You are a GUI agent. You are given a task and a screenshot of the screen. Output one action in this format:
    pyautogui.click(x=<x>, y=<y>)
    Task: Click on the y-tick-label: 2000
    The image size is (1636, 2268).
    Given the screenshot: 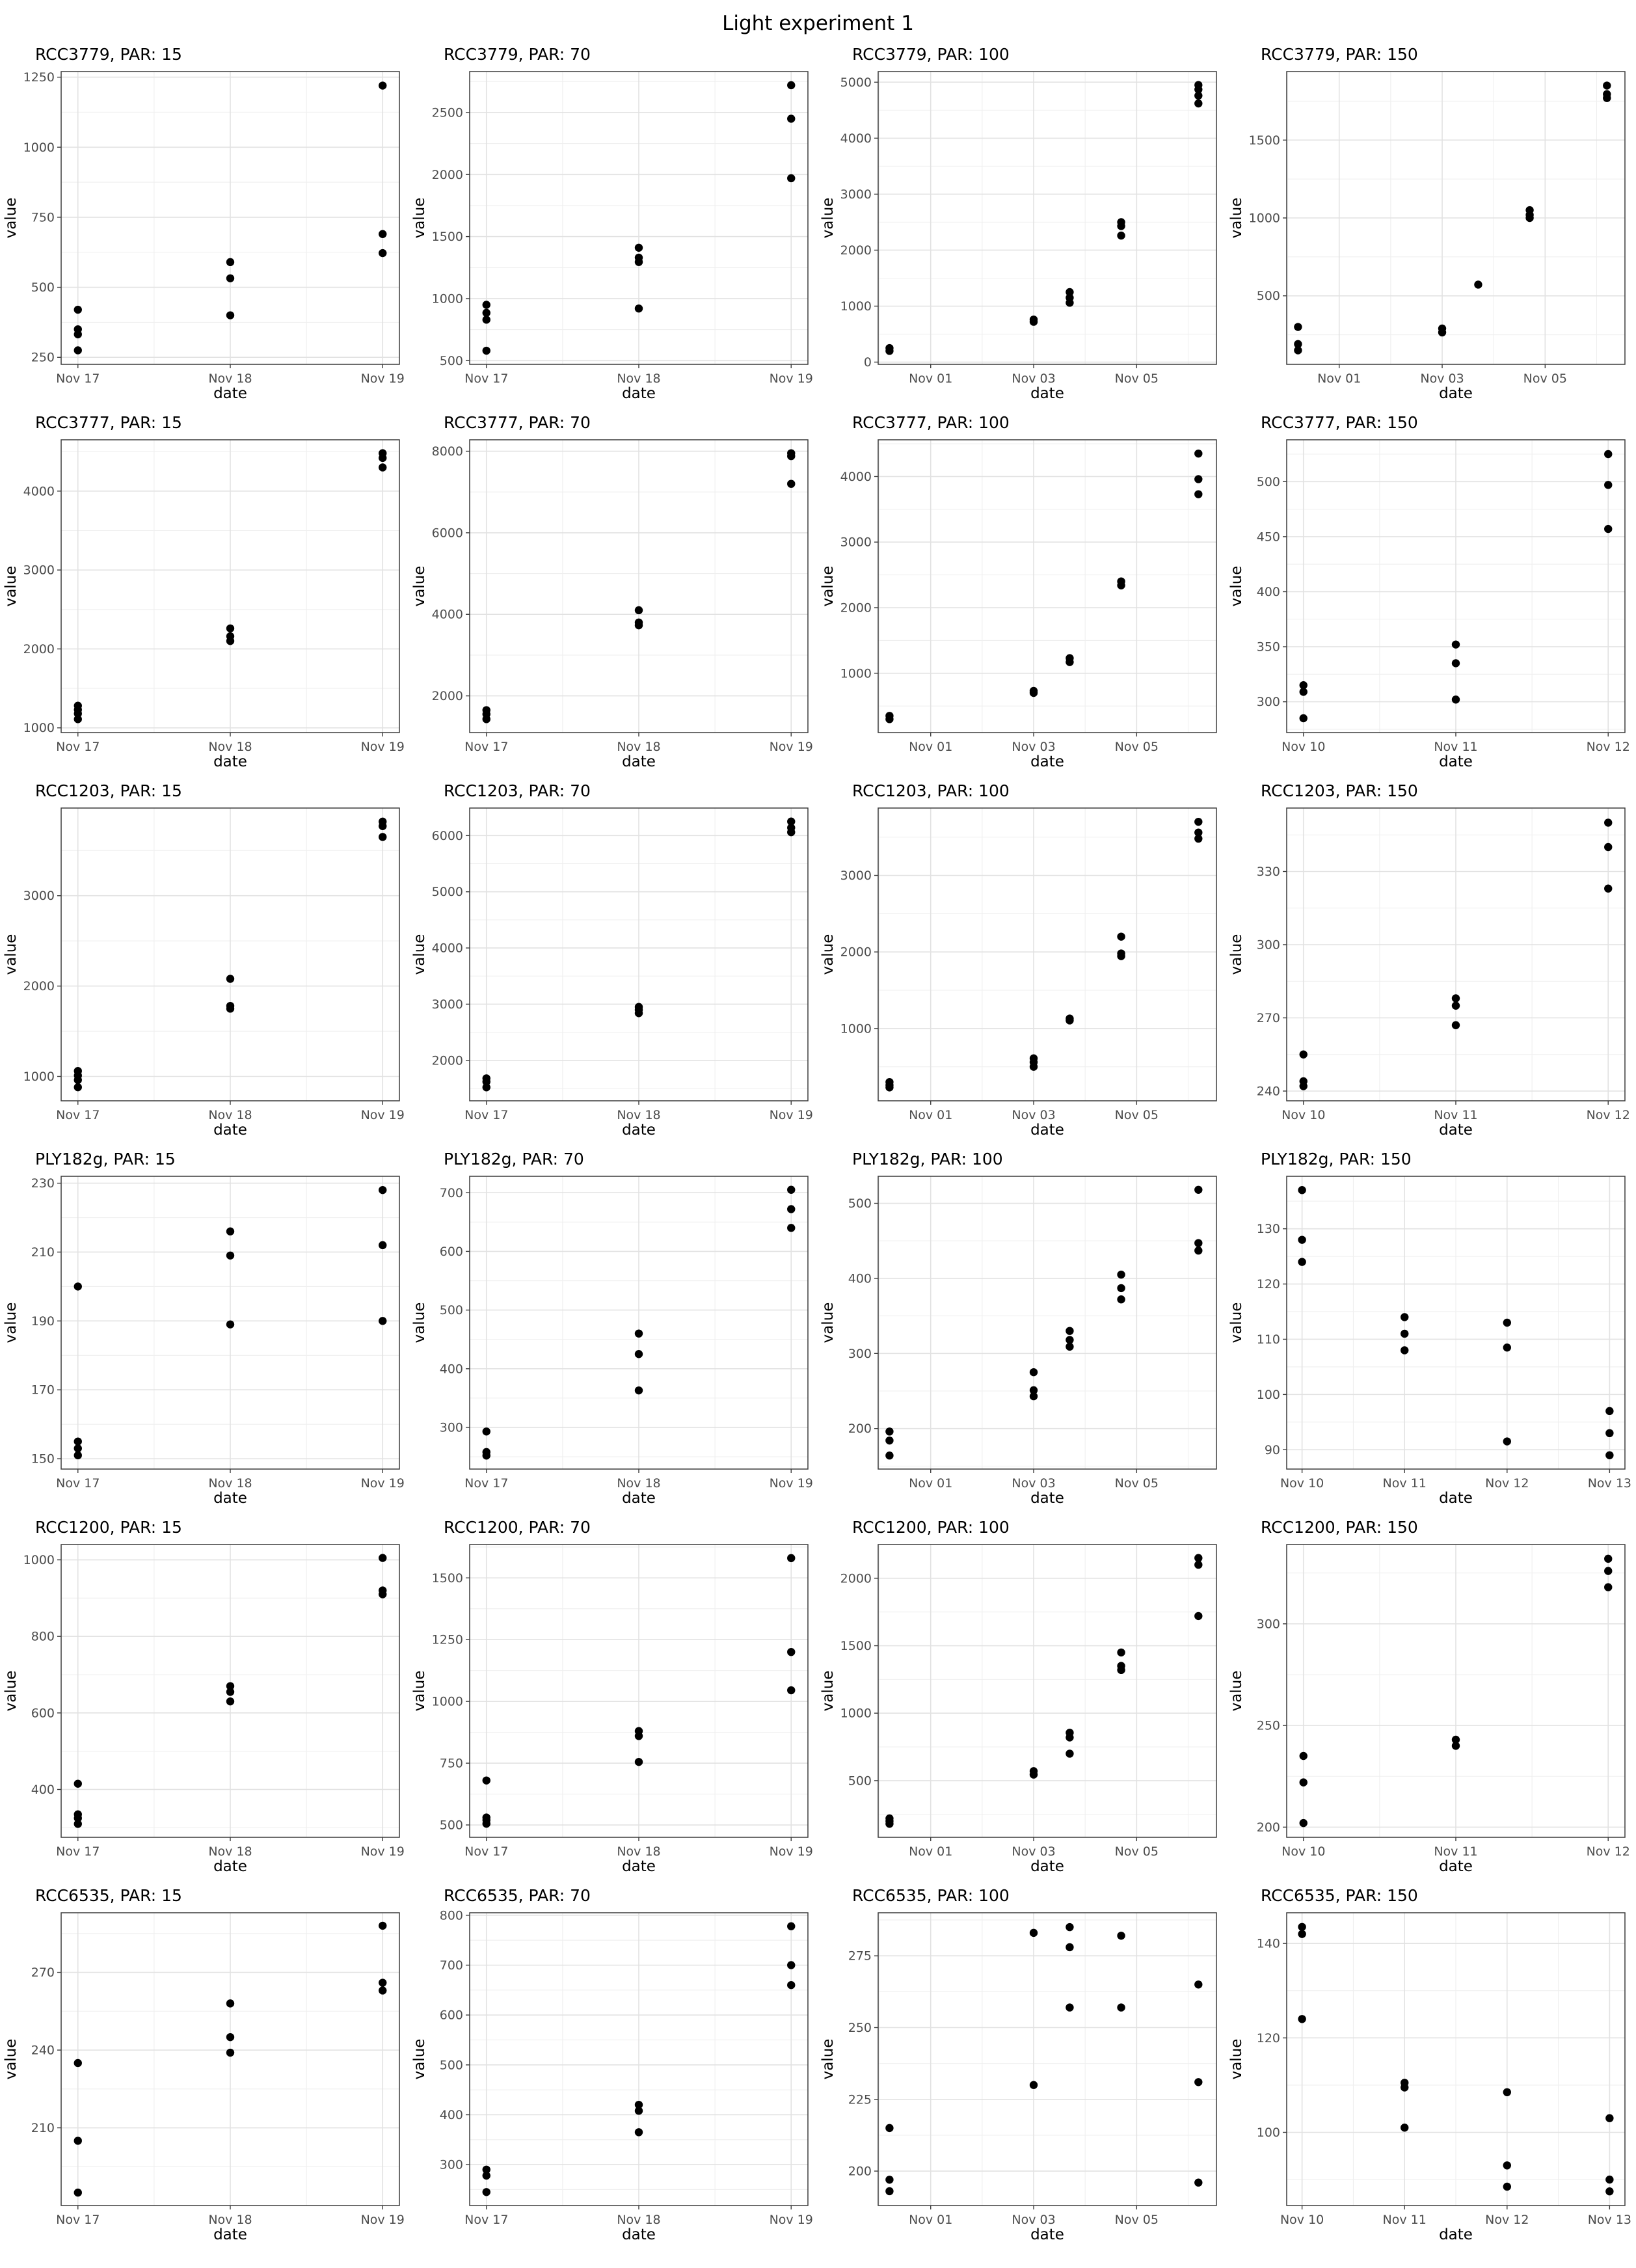 What is the action you would take?
    pyautogui.click(x=855, y=1578)
    